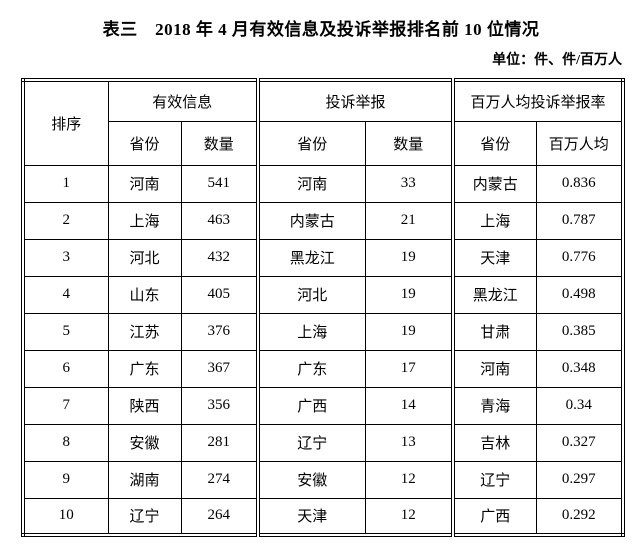  Describe the element at coordinates (311, 405) in the screenshot. I see `cell-complaint-province: 广西` at that location.